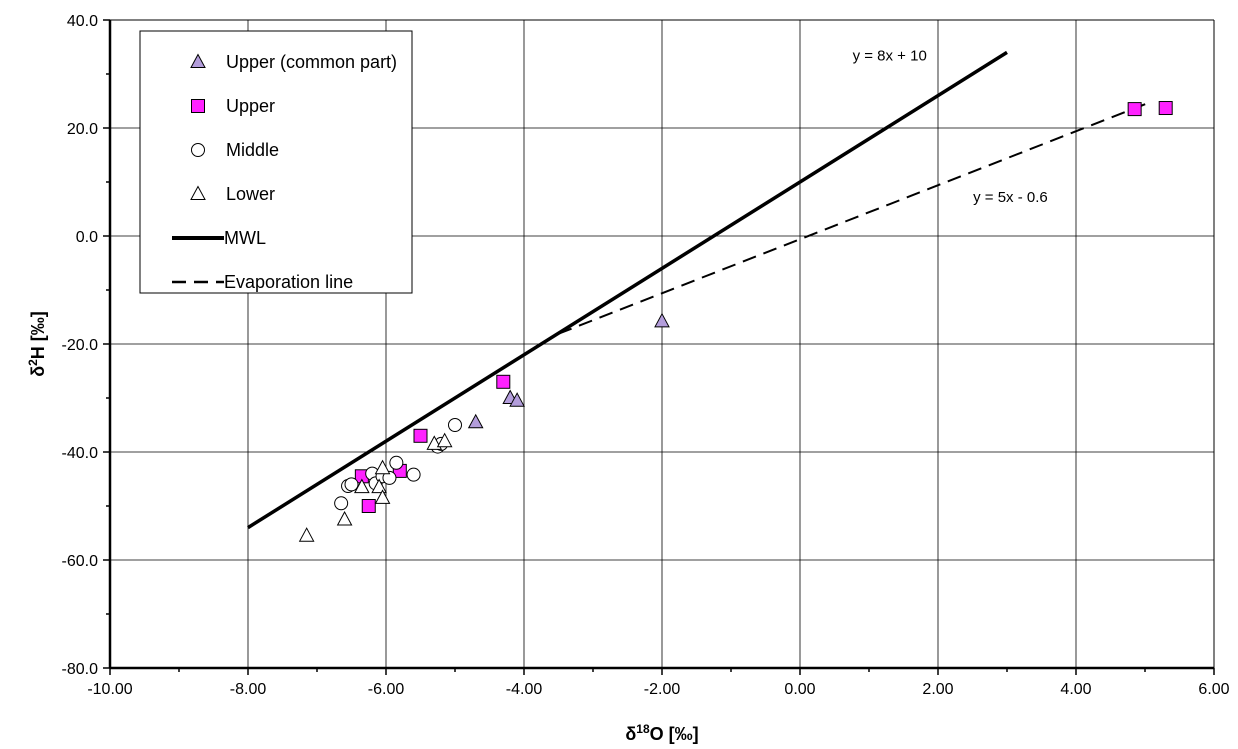 Image resolution: width=1238 pixels, height=749 pixels. I want to click on x-tick-label: -2.00, so click(662, 689).